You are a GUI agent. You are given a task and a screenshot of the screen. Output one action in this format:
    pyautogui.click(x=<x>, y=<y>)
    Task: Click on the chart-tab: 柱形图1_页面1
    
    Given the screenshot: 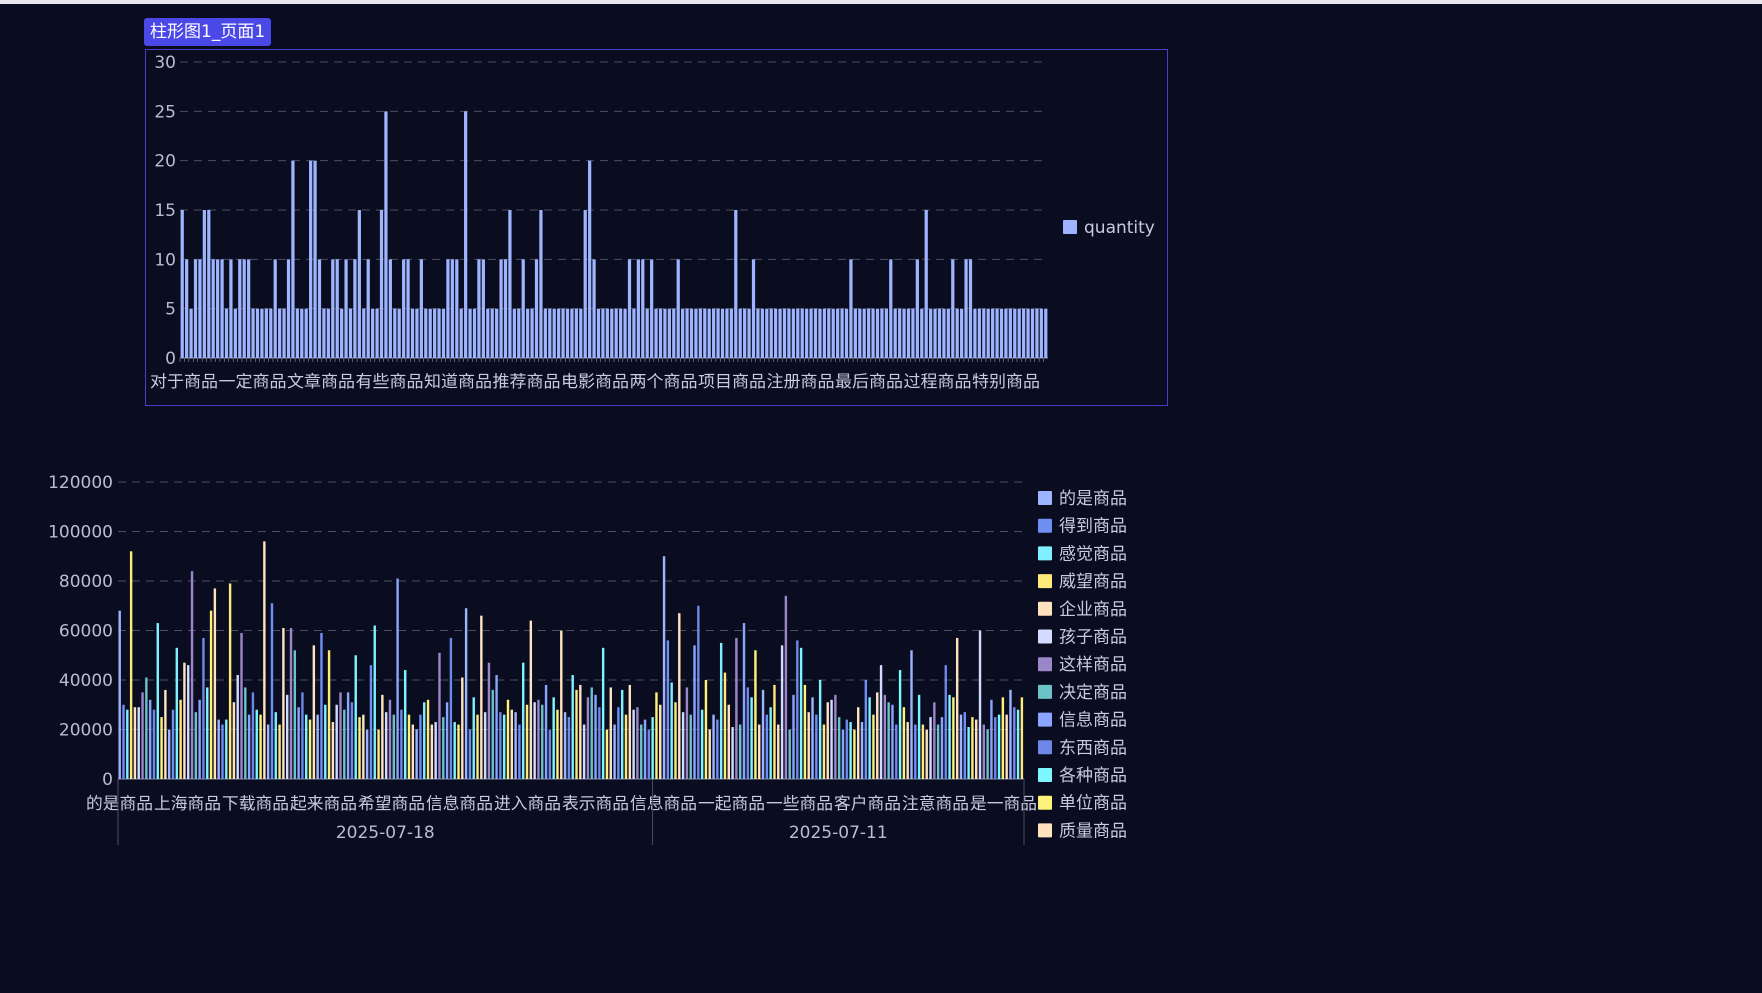 What is the action you would take?
    pyautogui.click(x=208, y=32)
    